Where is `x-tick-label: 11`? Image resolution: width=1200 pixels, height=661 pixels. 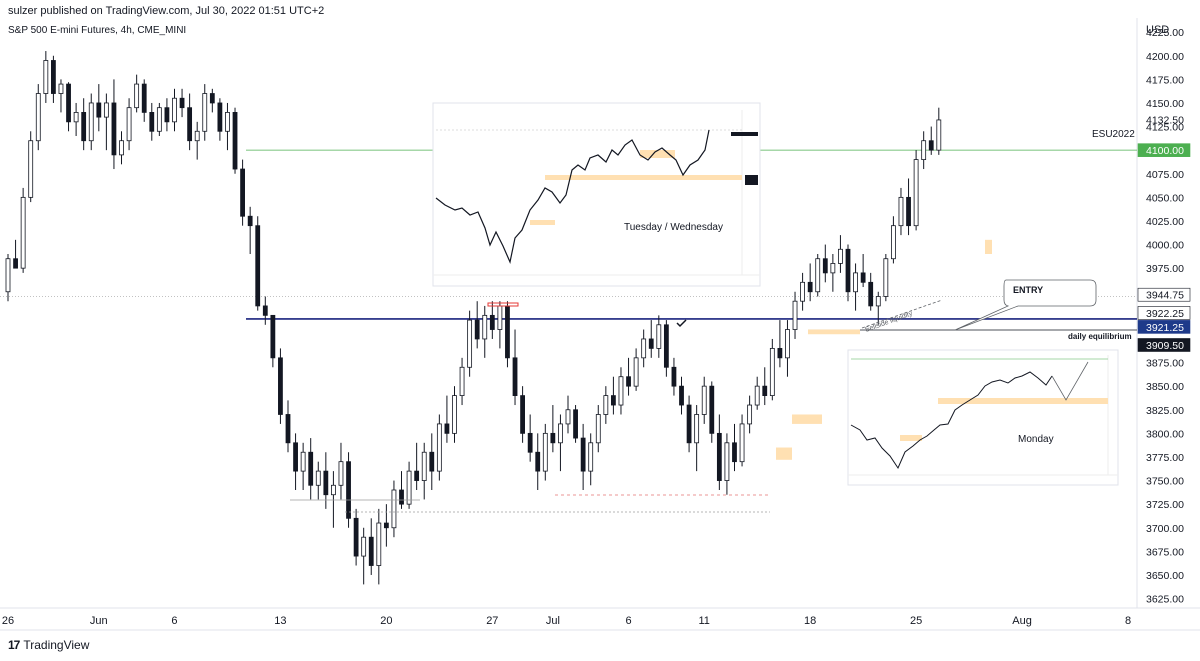 x-tick-label: 11 is located at coordinates (704, 621).